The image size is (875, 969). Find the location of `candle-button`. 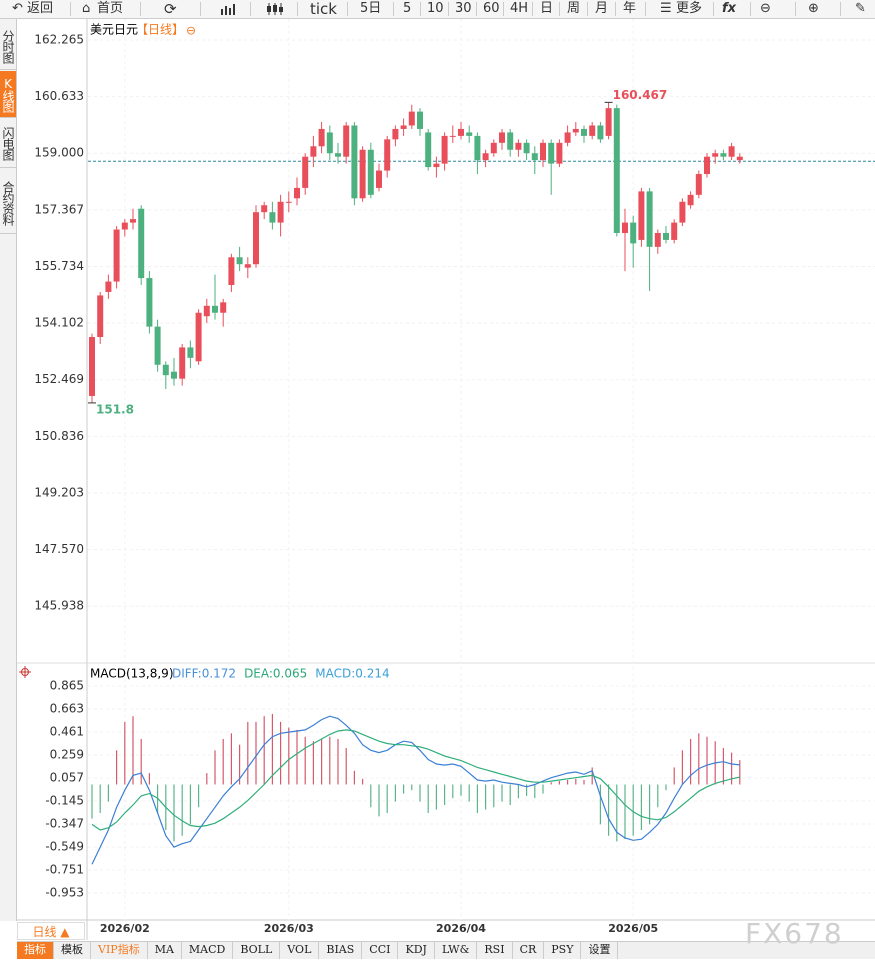

candle-button is located at coordinates (275, 9).